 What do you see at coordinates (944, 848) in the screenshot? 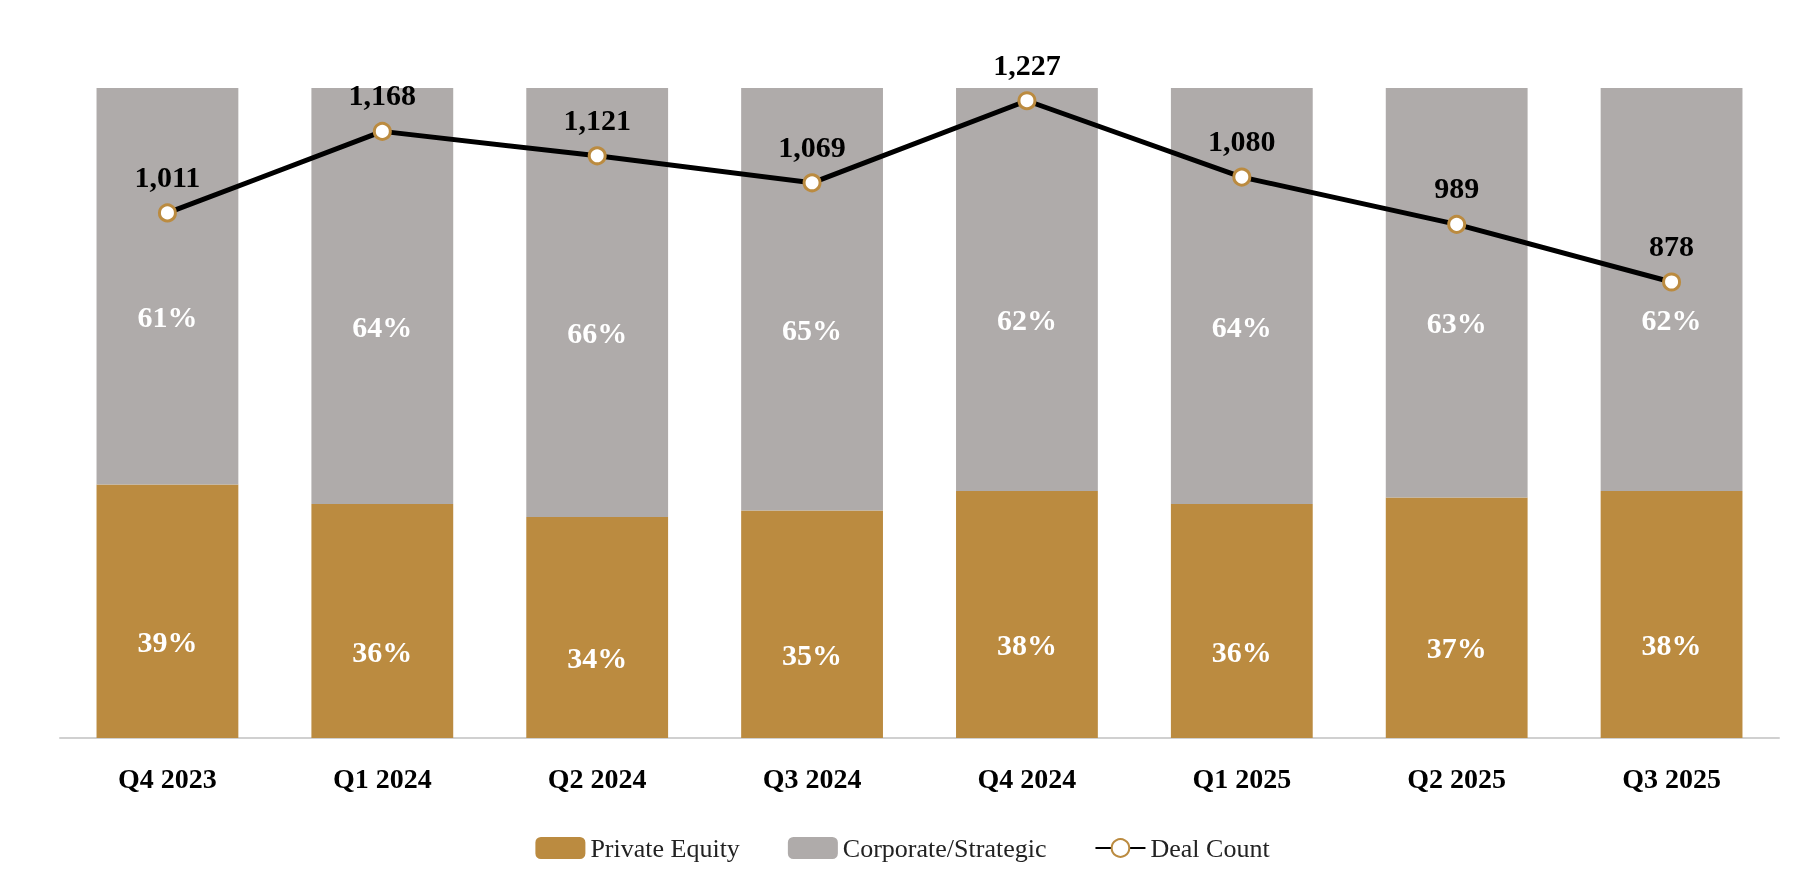
I see `legend-label: Corporate/Strategic` at bounding box center [944, 848].